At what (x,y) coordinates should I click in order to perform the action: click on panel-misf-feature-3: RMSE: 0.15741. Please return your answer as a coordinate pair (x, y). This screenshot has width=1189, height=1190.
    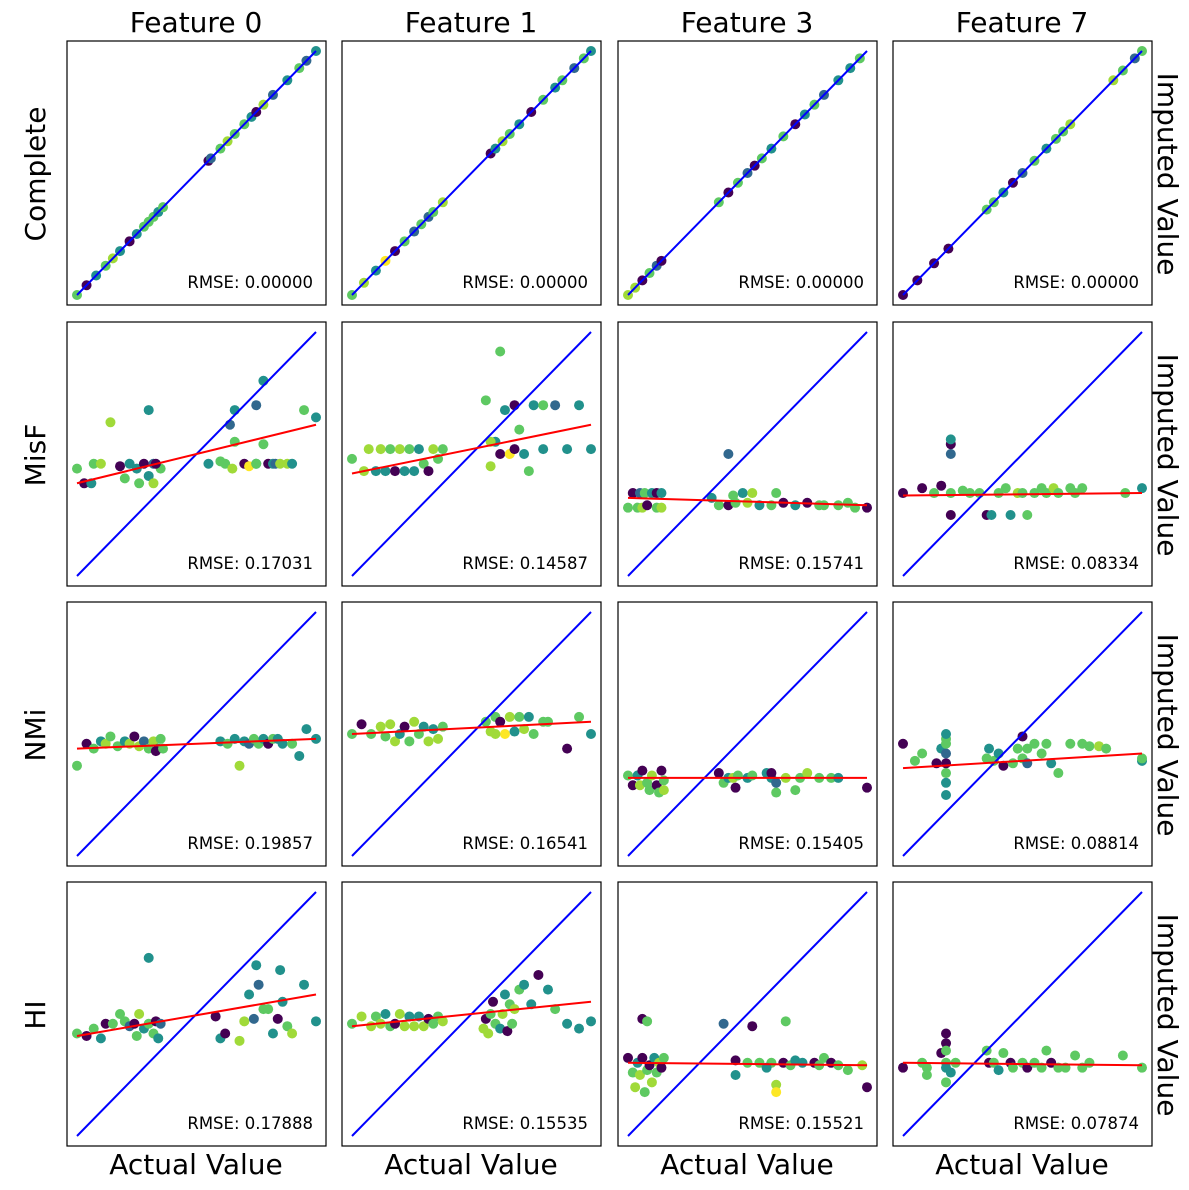
    Looking at the image, I should click on (747, 454).